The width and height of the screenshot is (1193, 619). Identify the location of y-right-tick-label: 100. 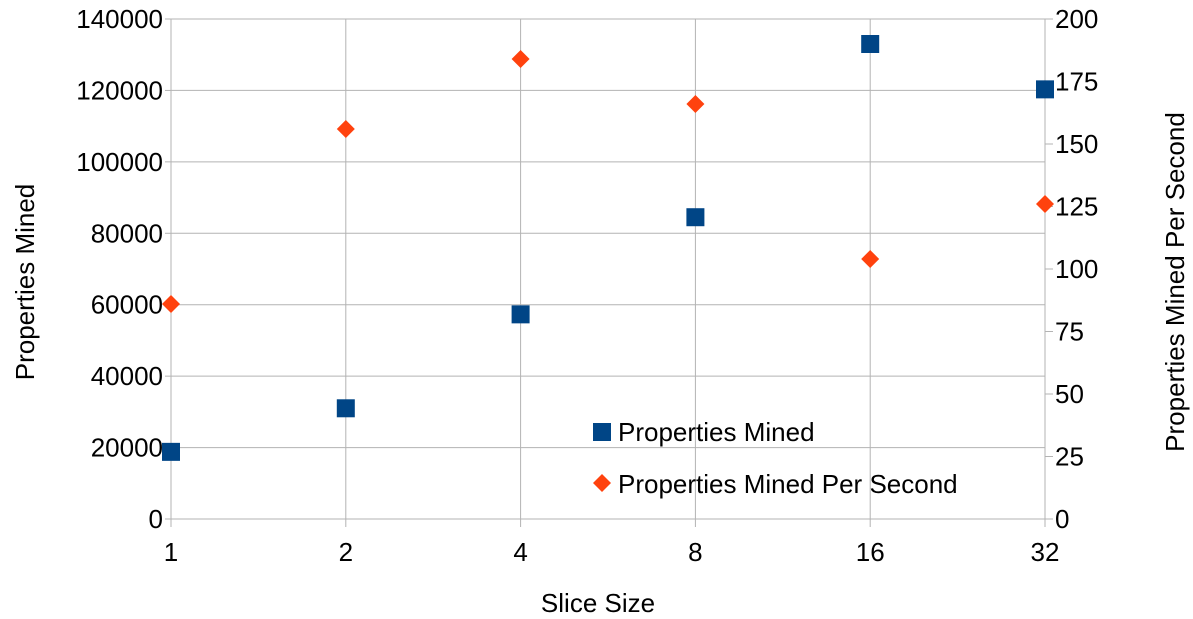
(1076, 269).